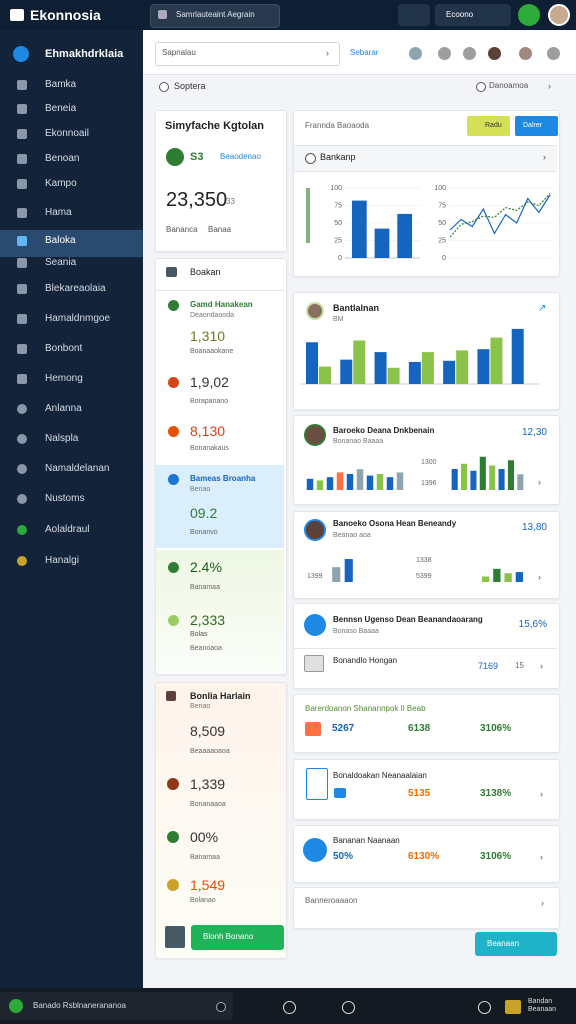 The height and width of the screenshot is (1024, 576). Describe the element at coordinates (220, 229) in the screenshot. I see `summary-right: Banaa` at that location.